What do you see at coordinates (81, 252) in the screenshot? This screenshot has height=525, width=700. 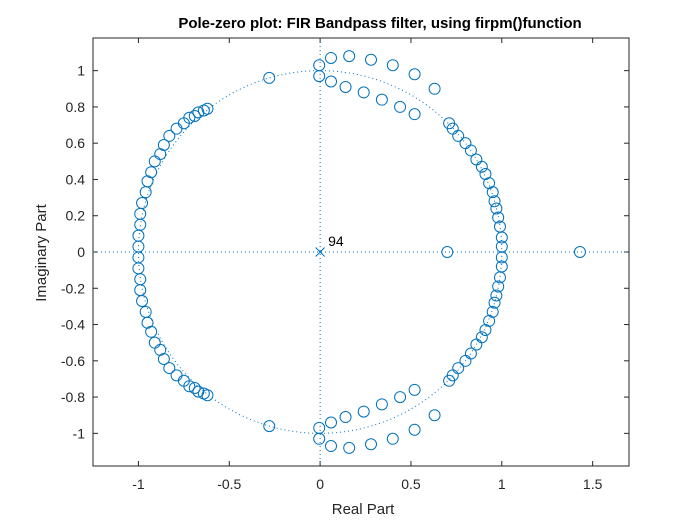 I see `y-tick-label: 0` at bounding box center [81, 252].